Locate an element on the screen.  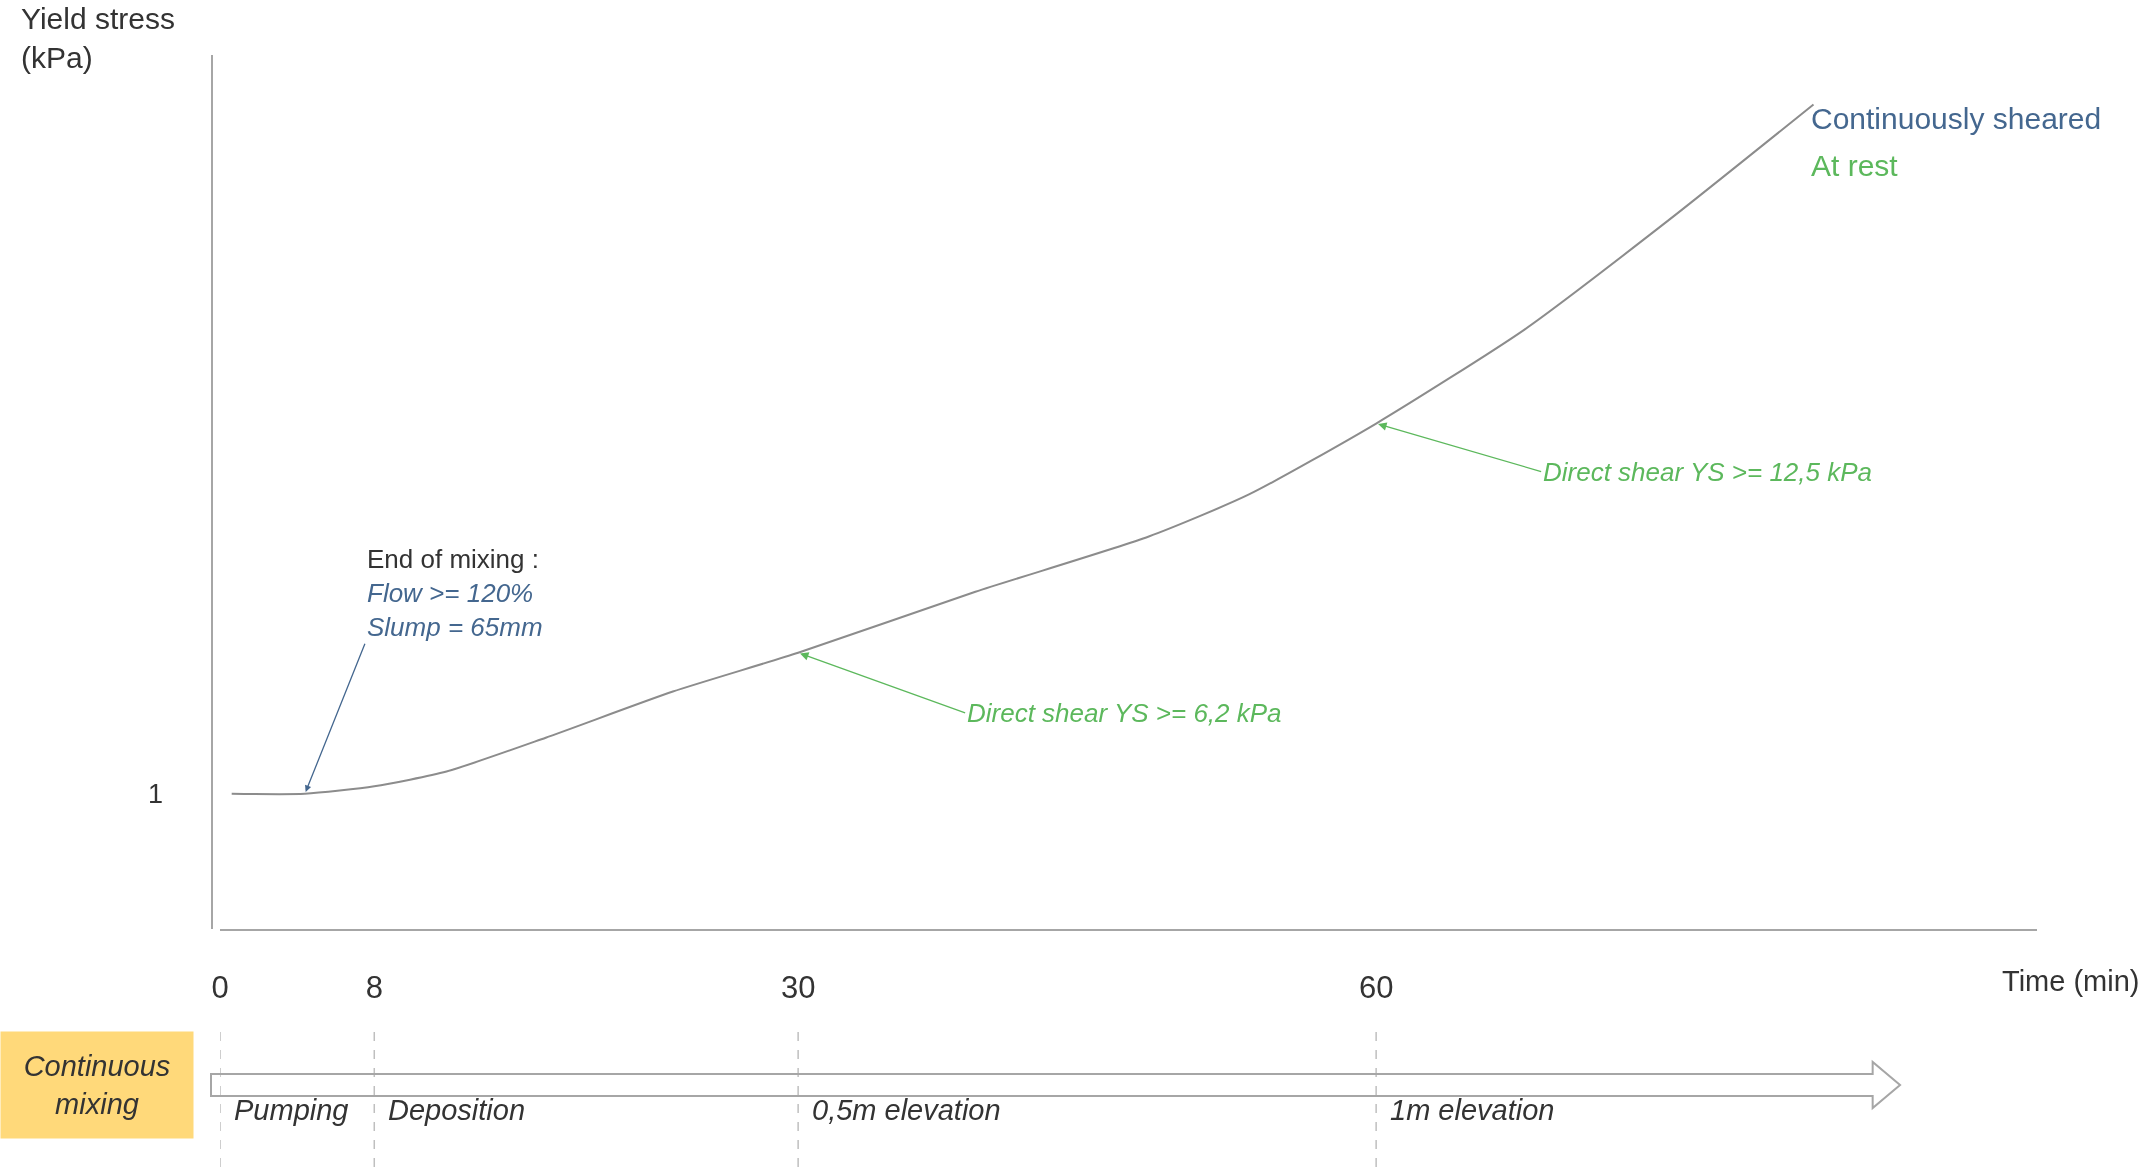
ref-line-label: 0,5m elevation is located at coordinates (906, 1110).